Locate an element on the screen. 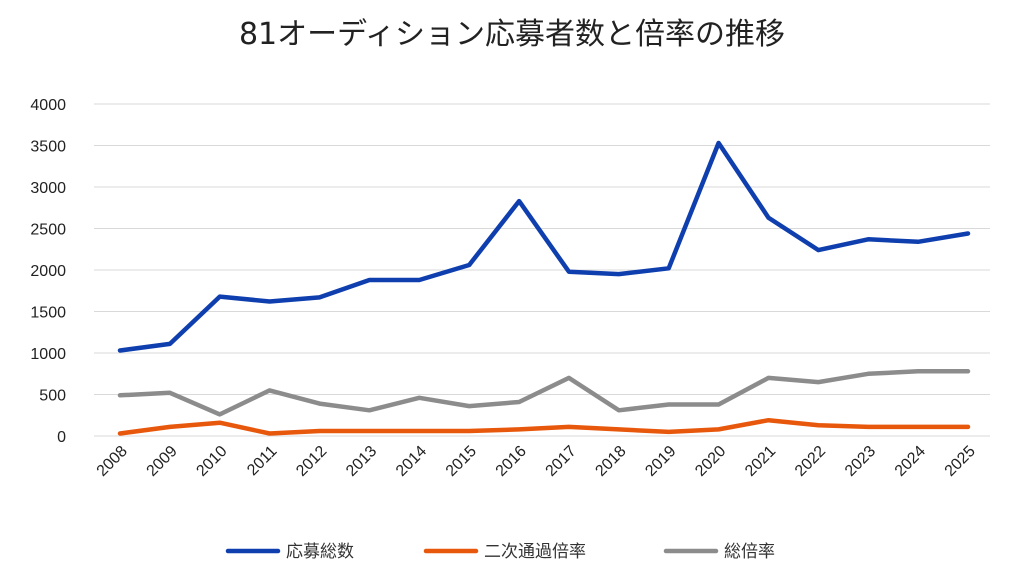 Image resolution: width=1024 pixels, height=576 pixels. x-tick-label: 2014 is located at coordinates (411, 461).